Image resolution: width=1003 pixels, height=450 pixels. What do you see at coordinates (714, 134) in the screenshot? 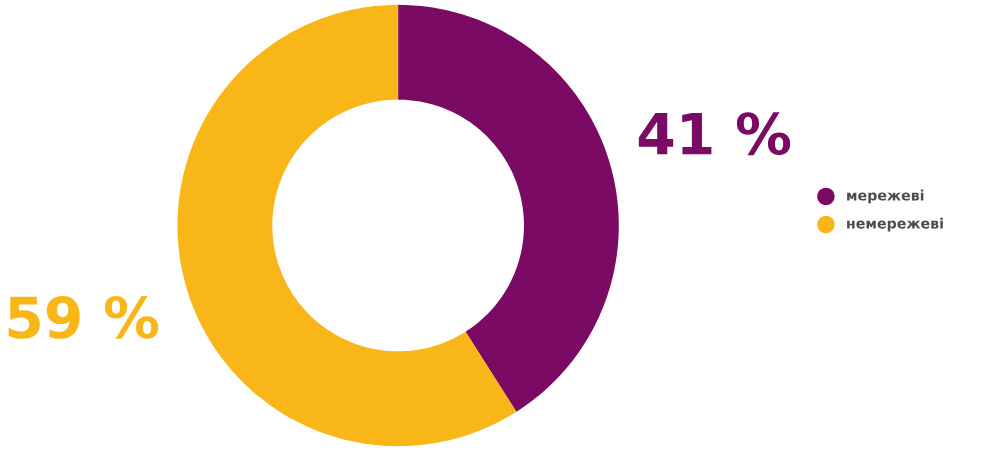
I see `data-label: 41 %` at bounding box center [714, 134].